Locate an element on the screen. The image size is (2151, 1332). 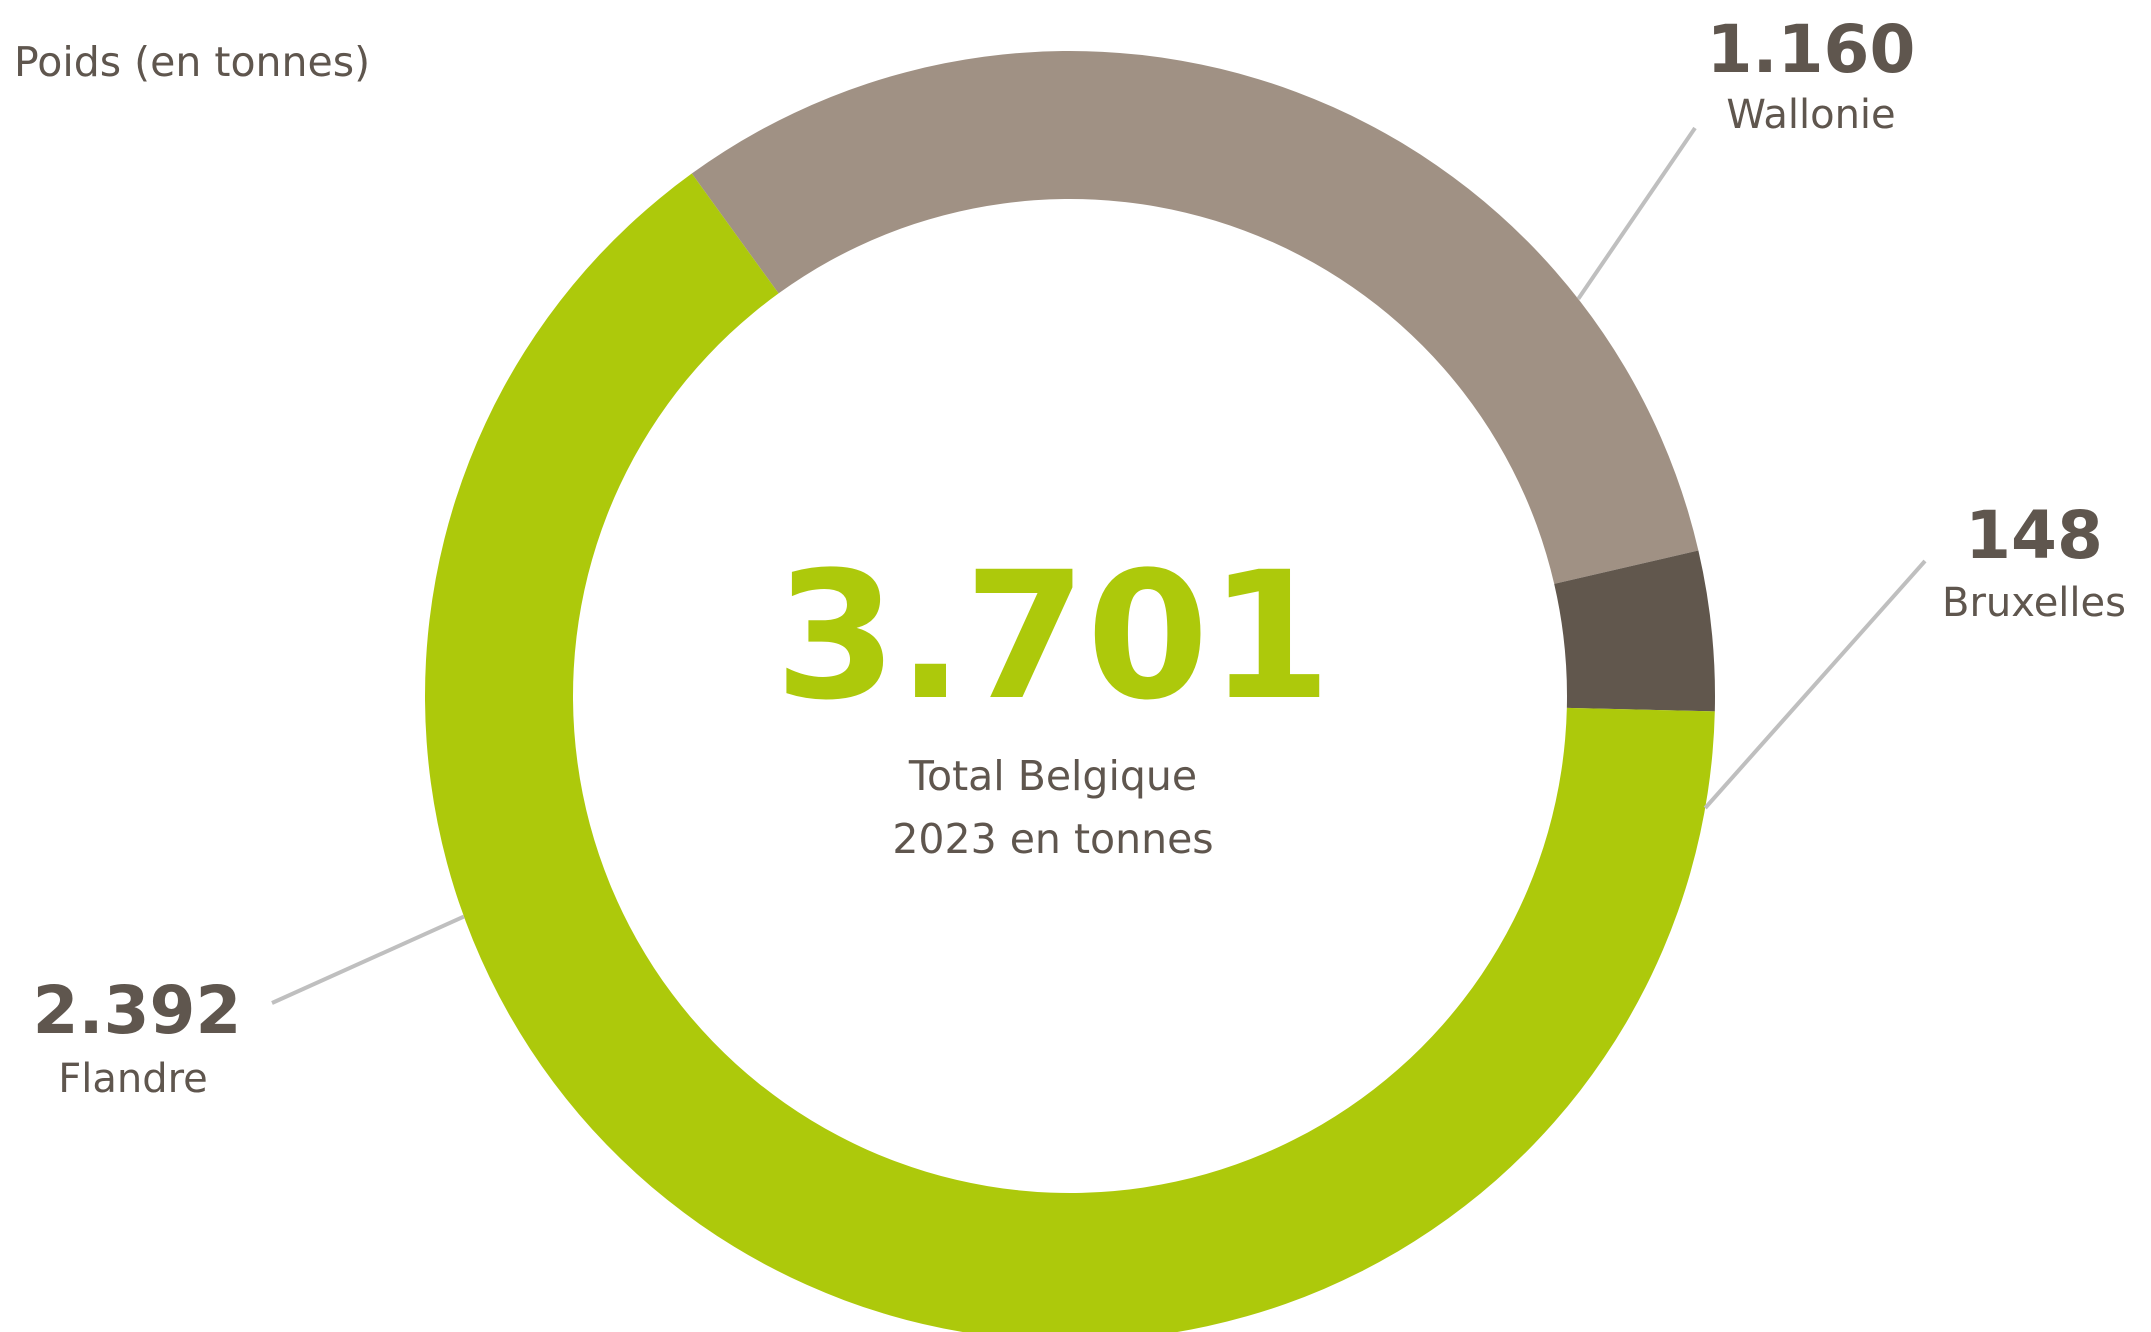
slice-label-wallonie-value: 1.160 is located at coordinates (1811, 49).